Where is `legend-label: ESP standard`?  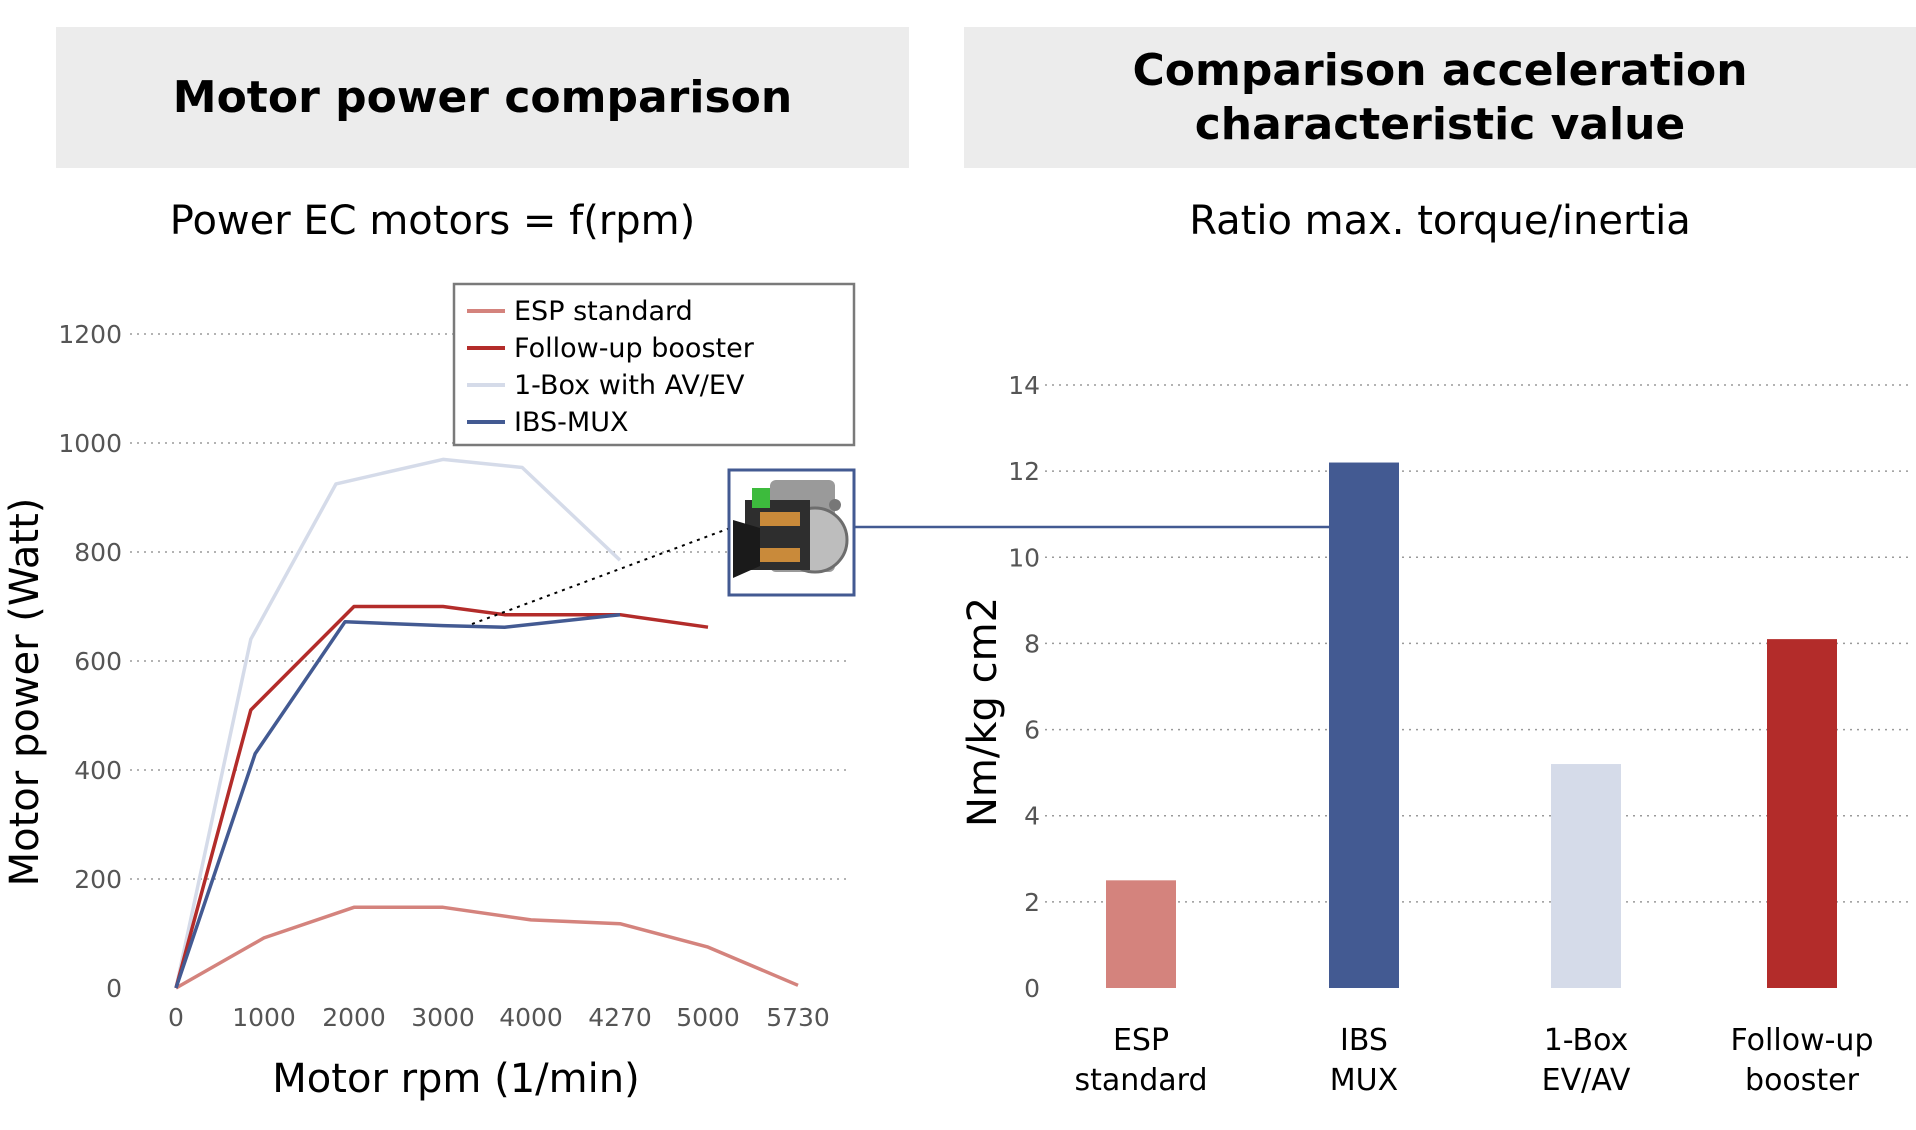 legend-label: ESP standard is located at coordinates (603, 311).